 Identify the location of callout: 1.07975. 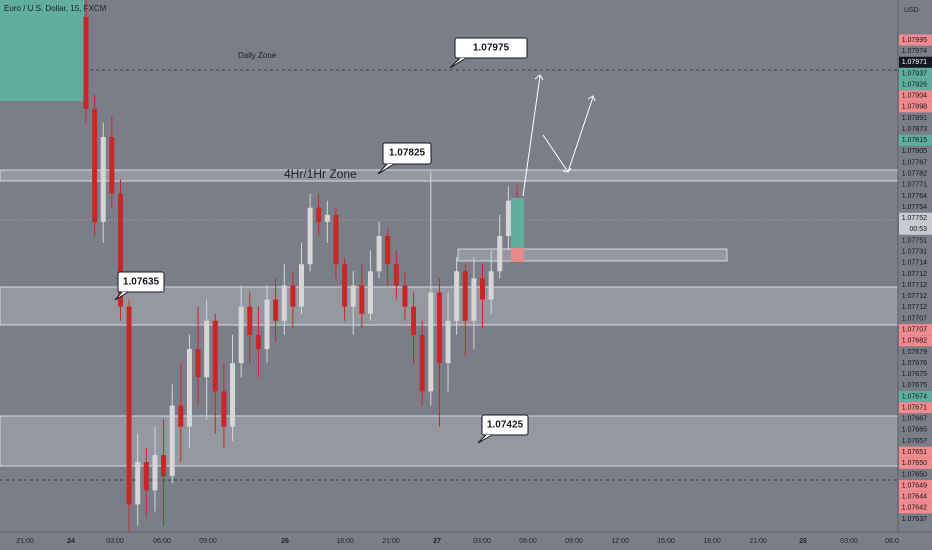
(488, 53).